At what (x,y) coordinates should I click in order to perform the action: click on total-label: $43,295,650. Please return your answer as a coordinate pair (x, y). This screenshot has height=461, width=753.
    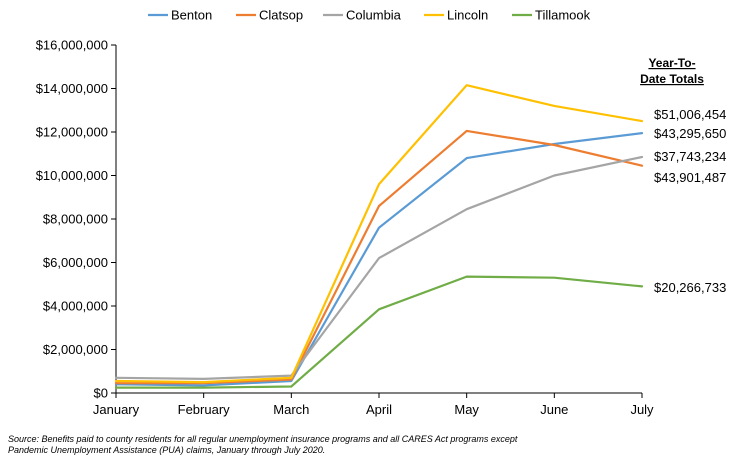
    Looking at the image, I should click on (690, 133).